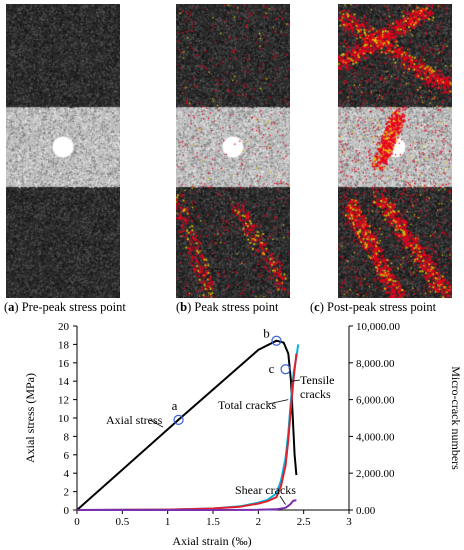 The image size is (464, 550). What do you see at coordinates (134, 420) in the screenshot?
I see `annotation-axial-stress: Axial stress` at bounding box center [134, 420].